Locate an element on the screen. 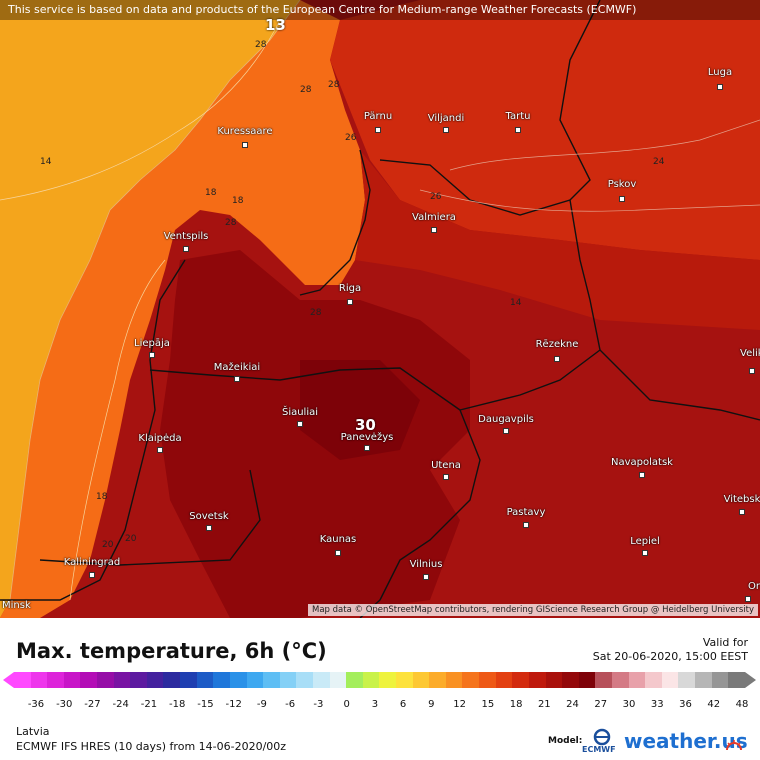 This screenshot has width=760, height=760. city-label: Orsha is located at coordinates (754, 586).